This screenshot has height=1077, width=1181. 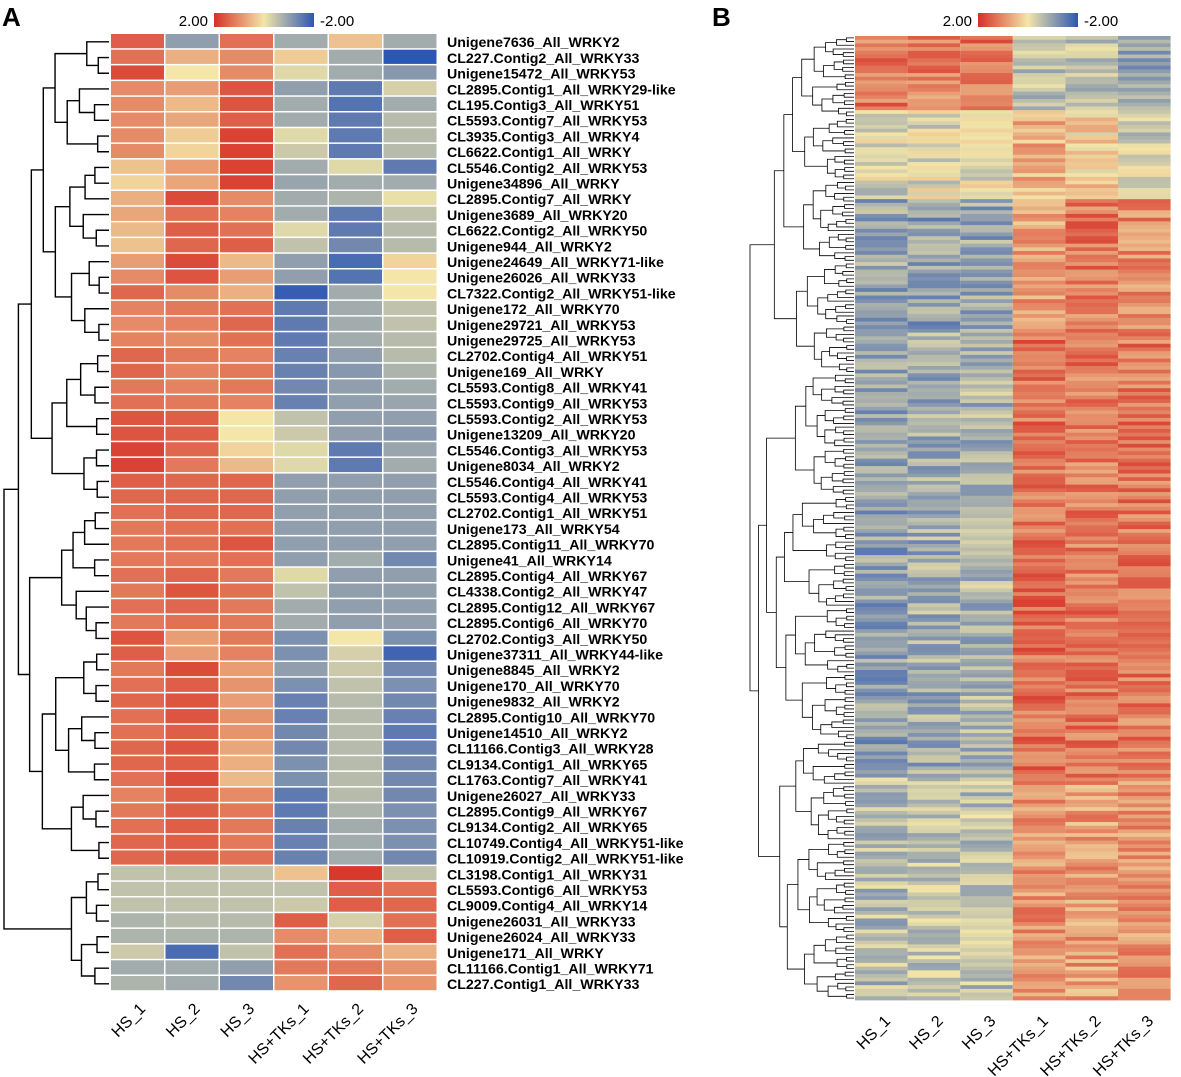 I want to click on row-label: Unigene26031_All_WRKY33, so click(x=541, y=922).